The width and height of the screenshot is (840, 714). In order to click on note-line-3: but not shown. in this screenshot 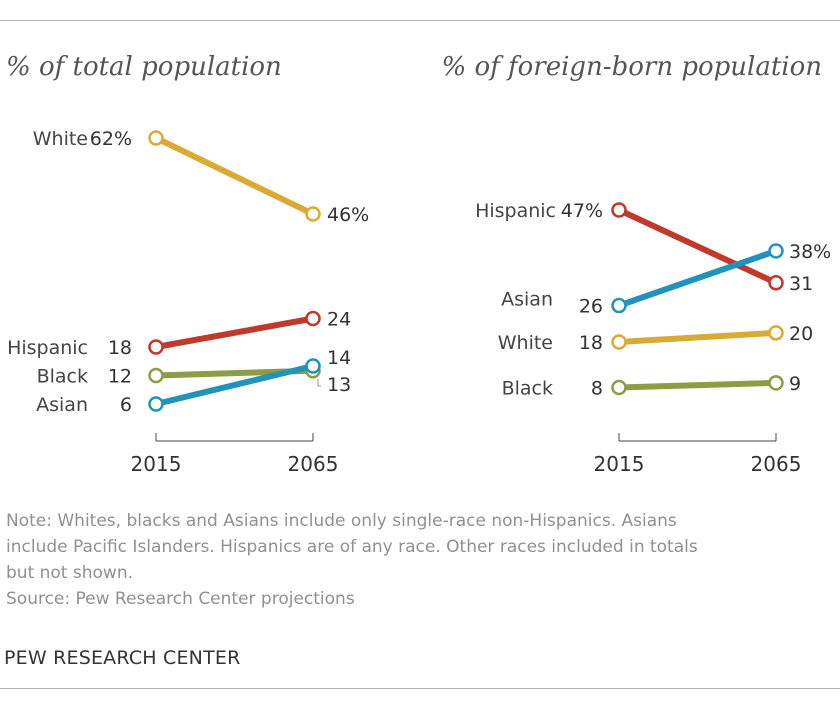, I will do `click(69, 573)`.